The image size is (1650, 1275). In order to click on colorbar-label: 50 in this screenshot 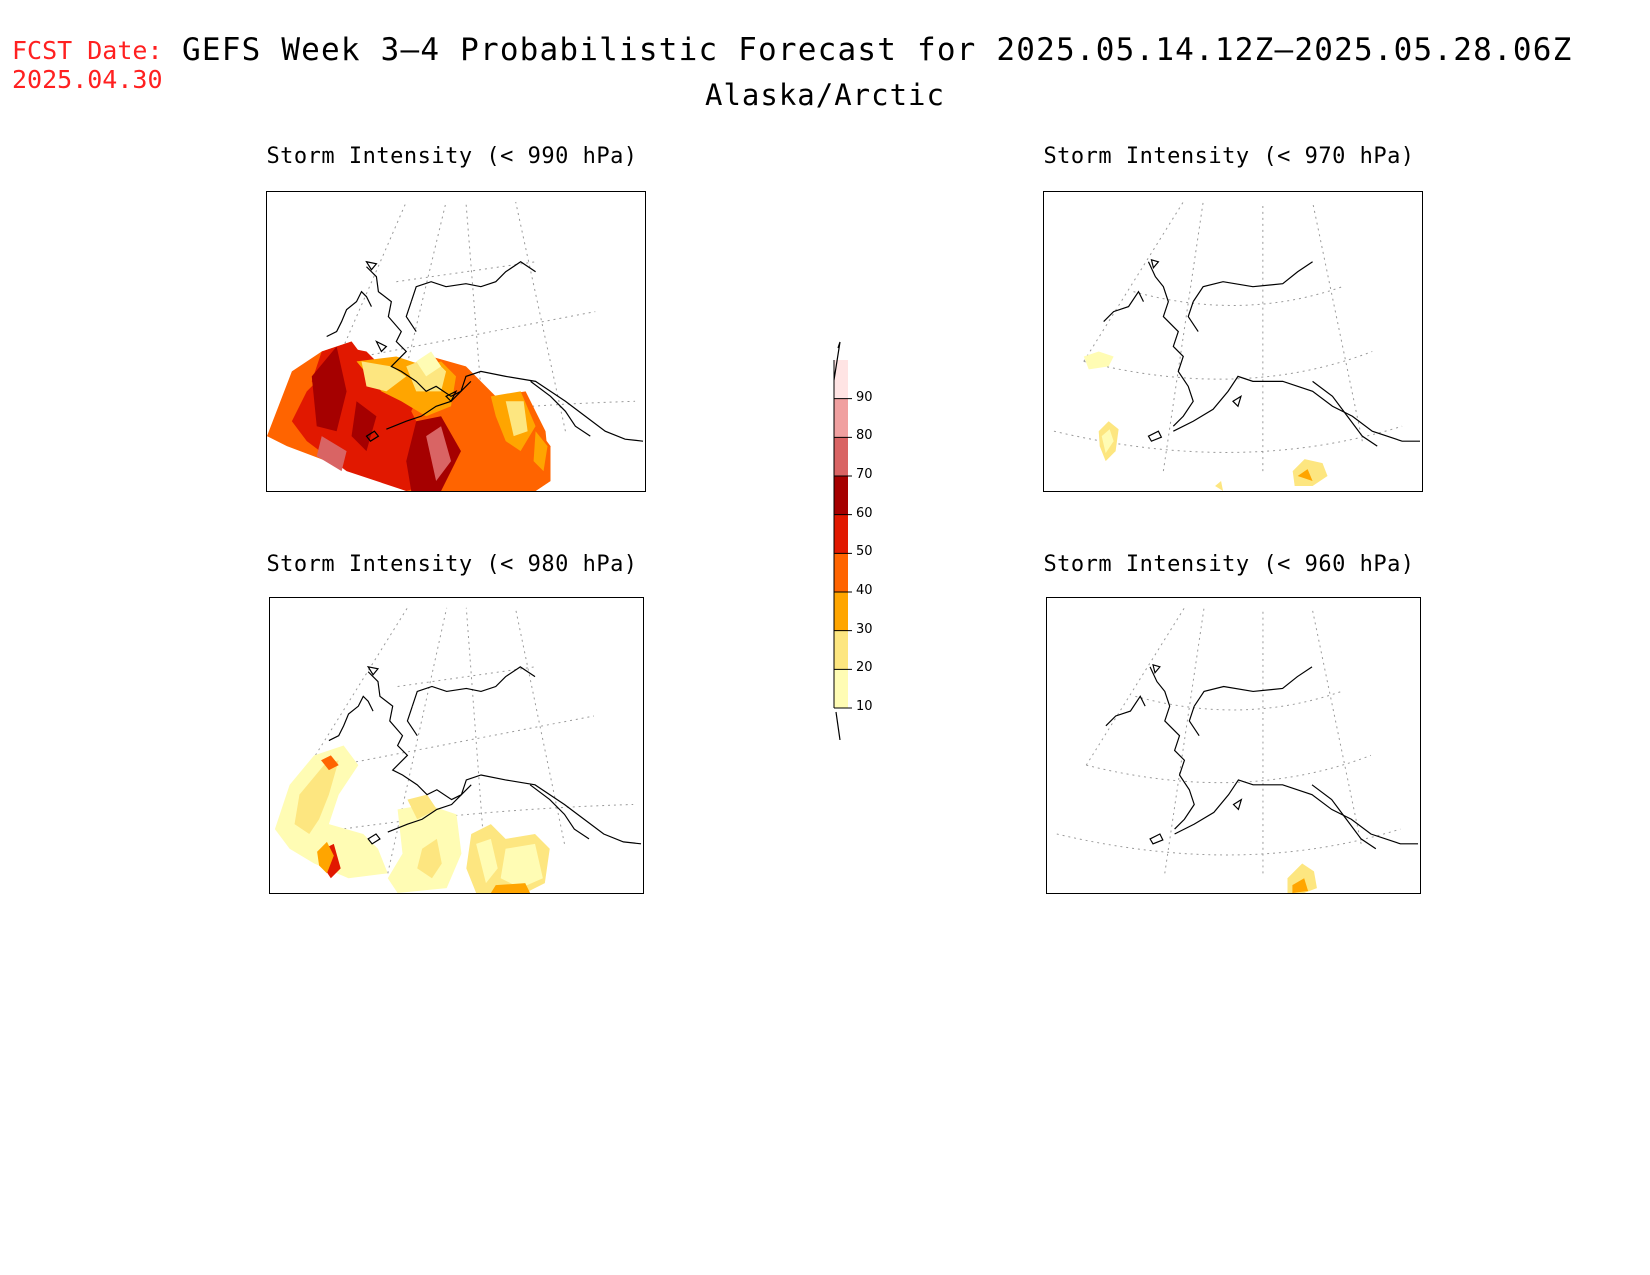, I will do `click(864, 552)`.